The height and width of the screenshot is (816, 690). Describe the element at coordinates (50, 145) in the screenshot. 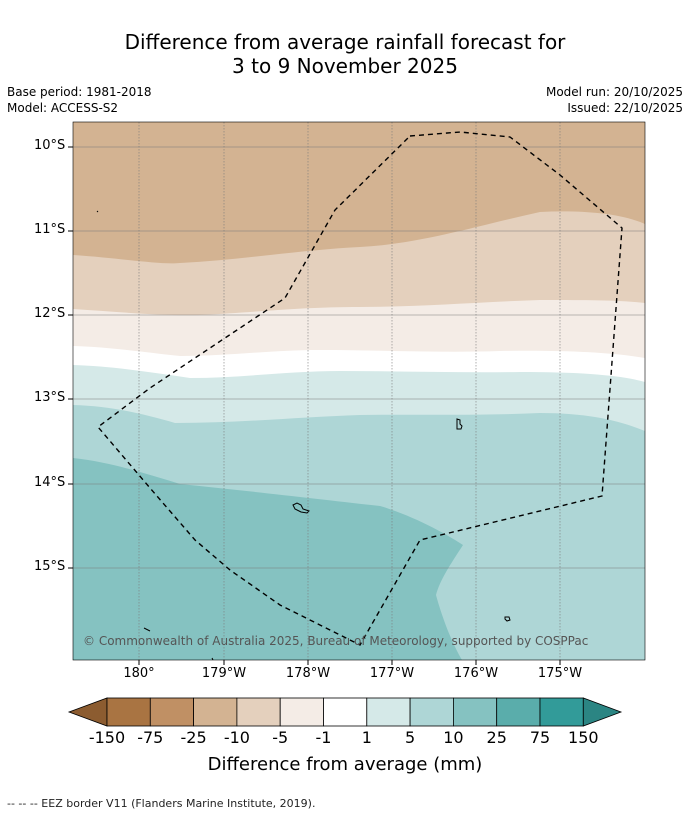

I see `lat-label-10s: 10°S` at that location.